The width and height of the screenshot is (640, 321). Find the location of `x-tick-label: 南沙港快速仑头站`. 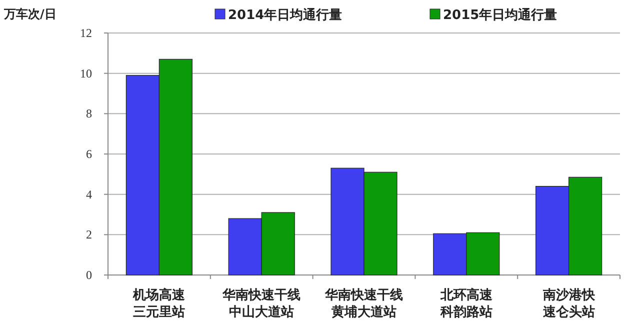

x-tick-label: 南沙港快速仑头站 is located at coordinates (569, 304).